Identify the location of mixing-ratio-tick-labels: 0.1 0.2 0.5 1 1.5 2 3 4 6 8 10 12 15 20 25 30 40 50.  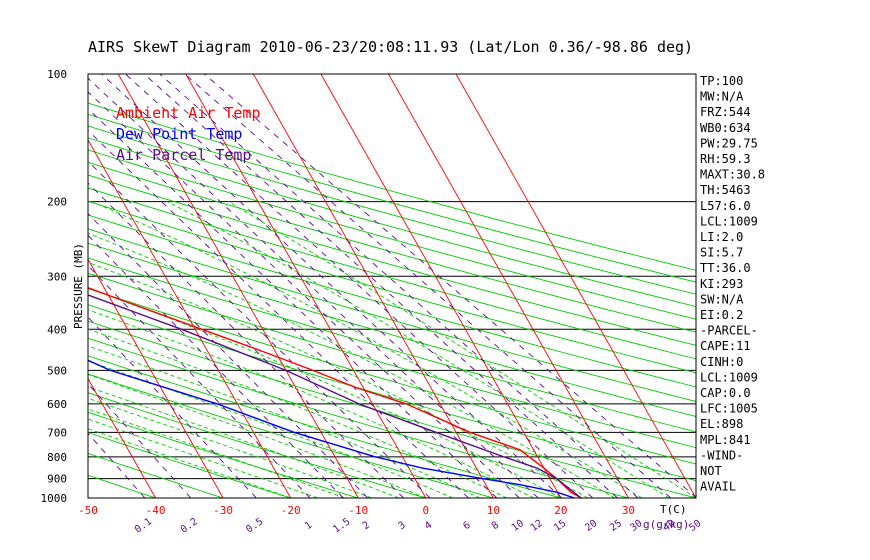
(418, 525).